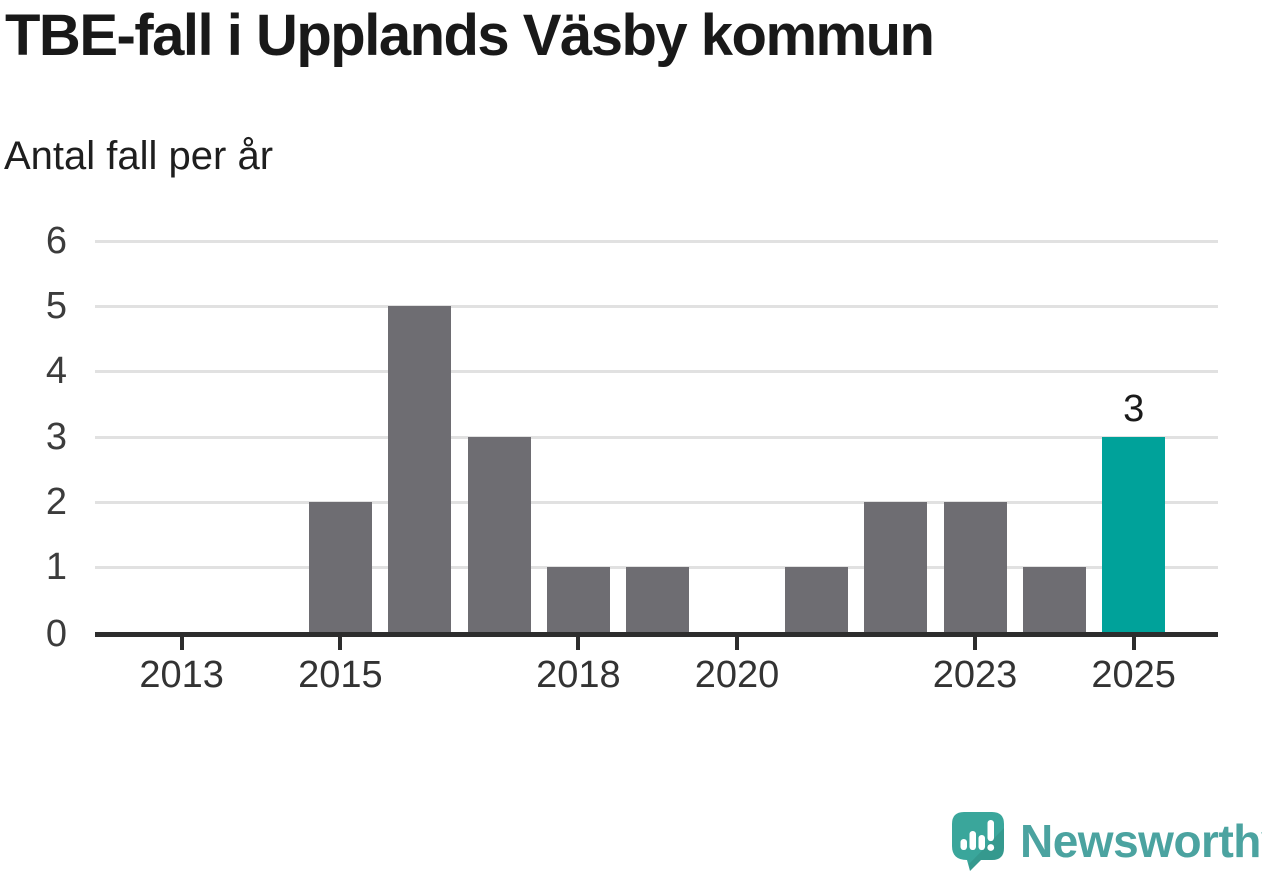 This screenshot has height=879, width=1262. Describe the element at coordinates (816, 599) in the screenshot. I see `bar-2021` at that location.